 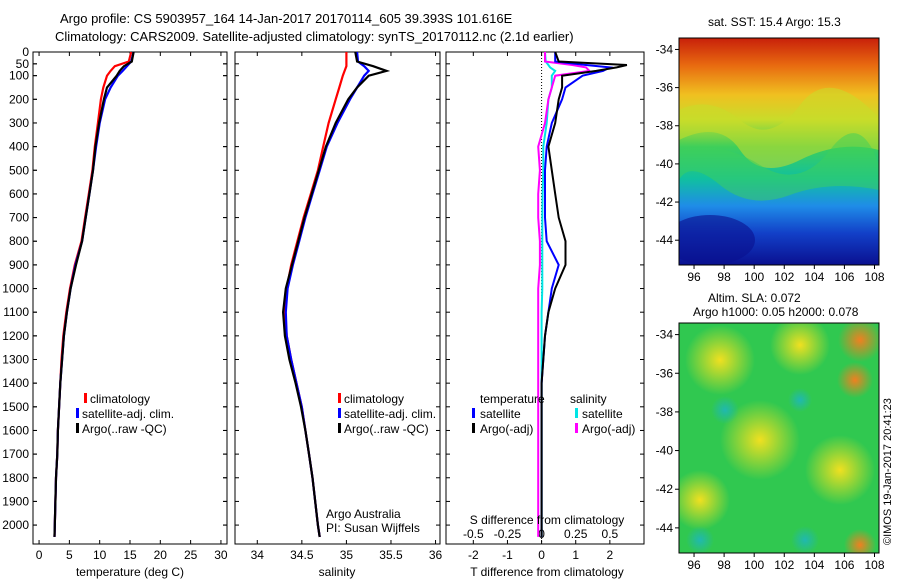 What do you see at coordinates (512, 399) in the screenshot?
I see `legend-header-temperature: temperature` at bounding box center [512, 399].